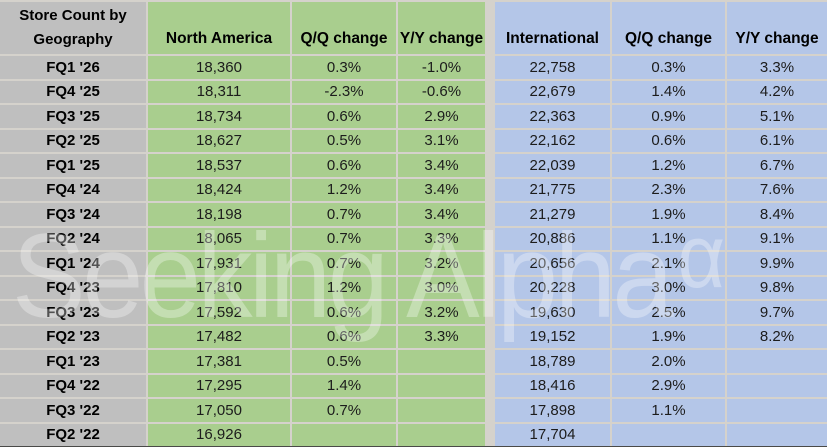  Describe the element at coordinates (668, 67) in the screenshot. I see `intl-qq-change-cell: 0.3%` at that location.